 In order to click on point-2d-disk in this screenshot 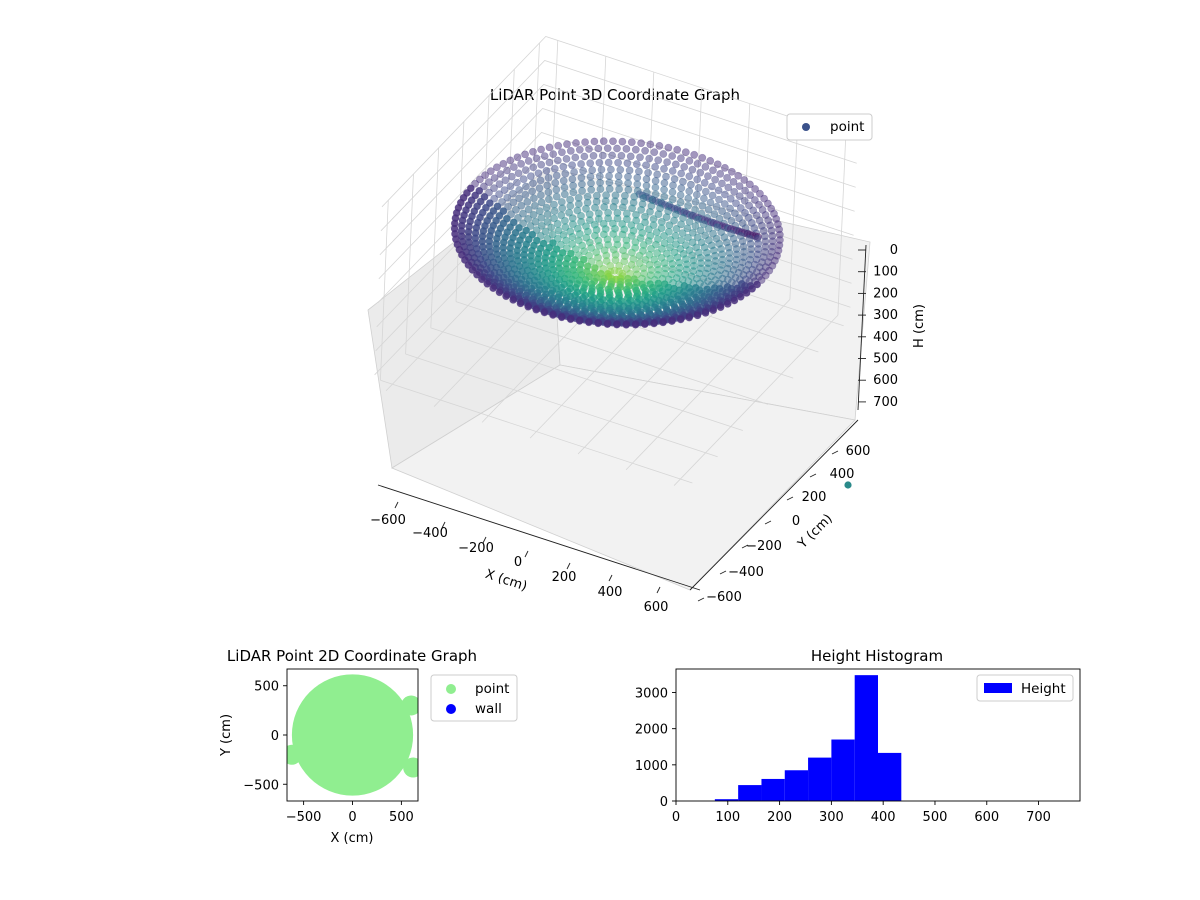, I will do `click(352, 735)`.